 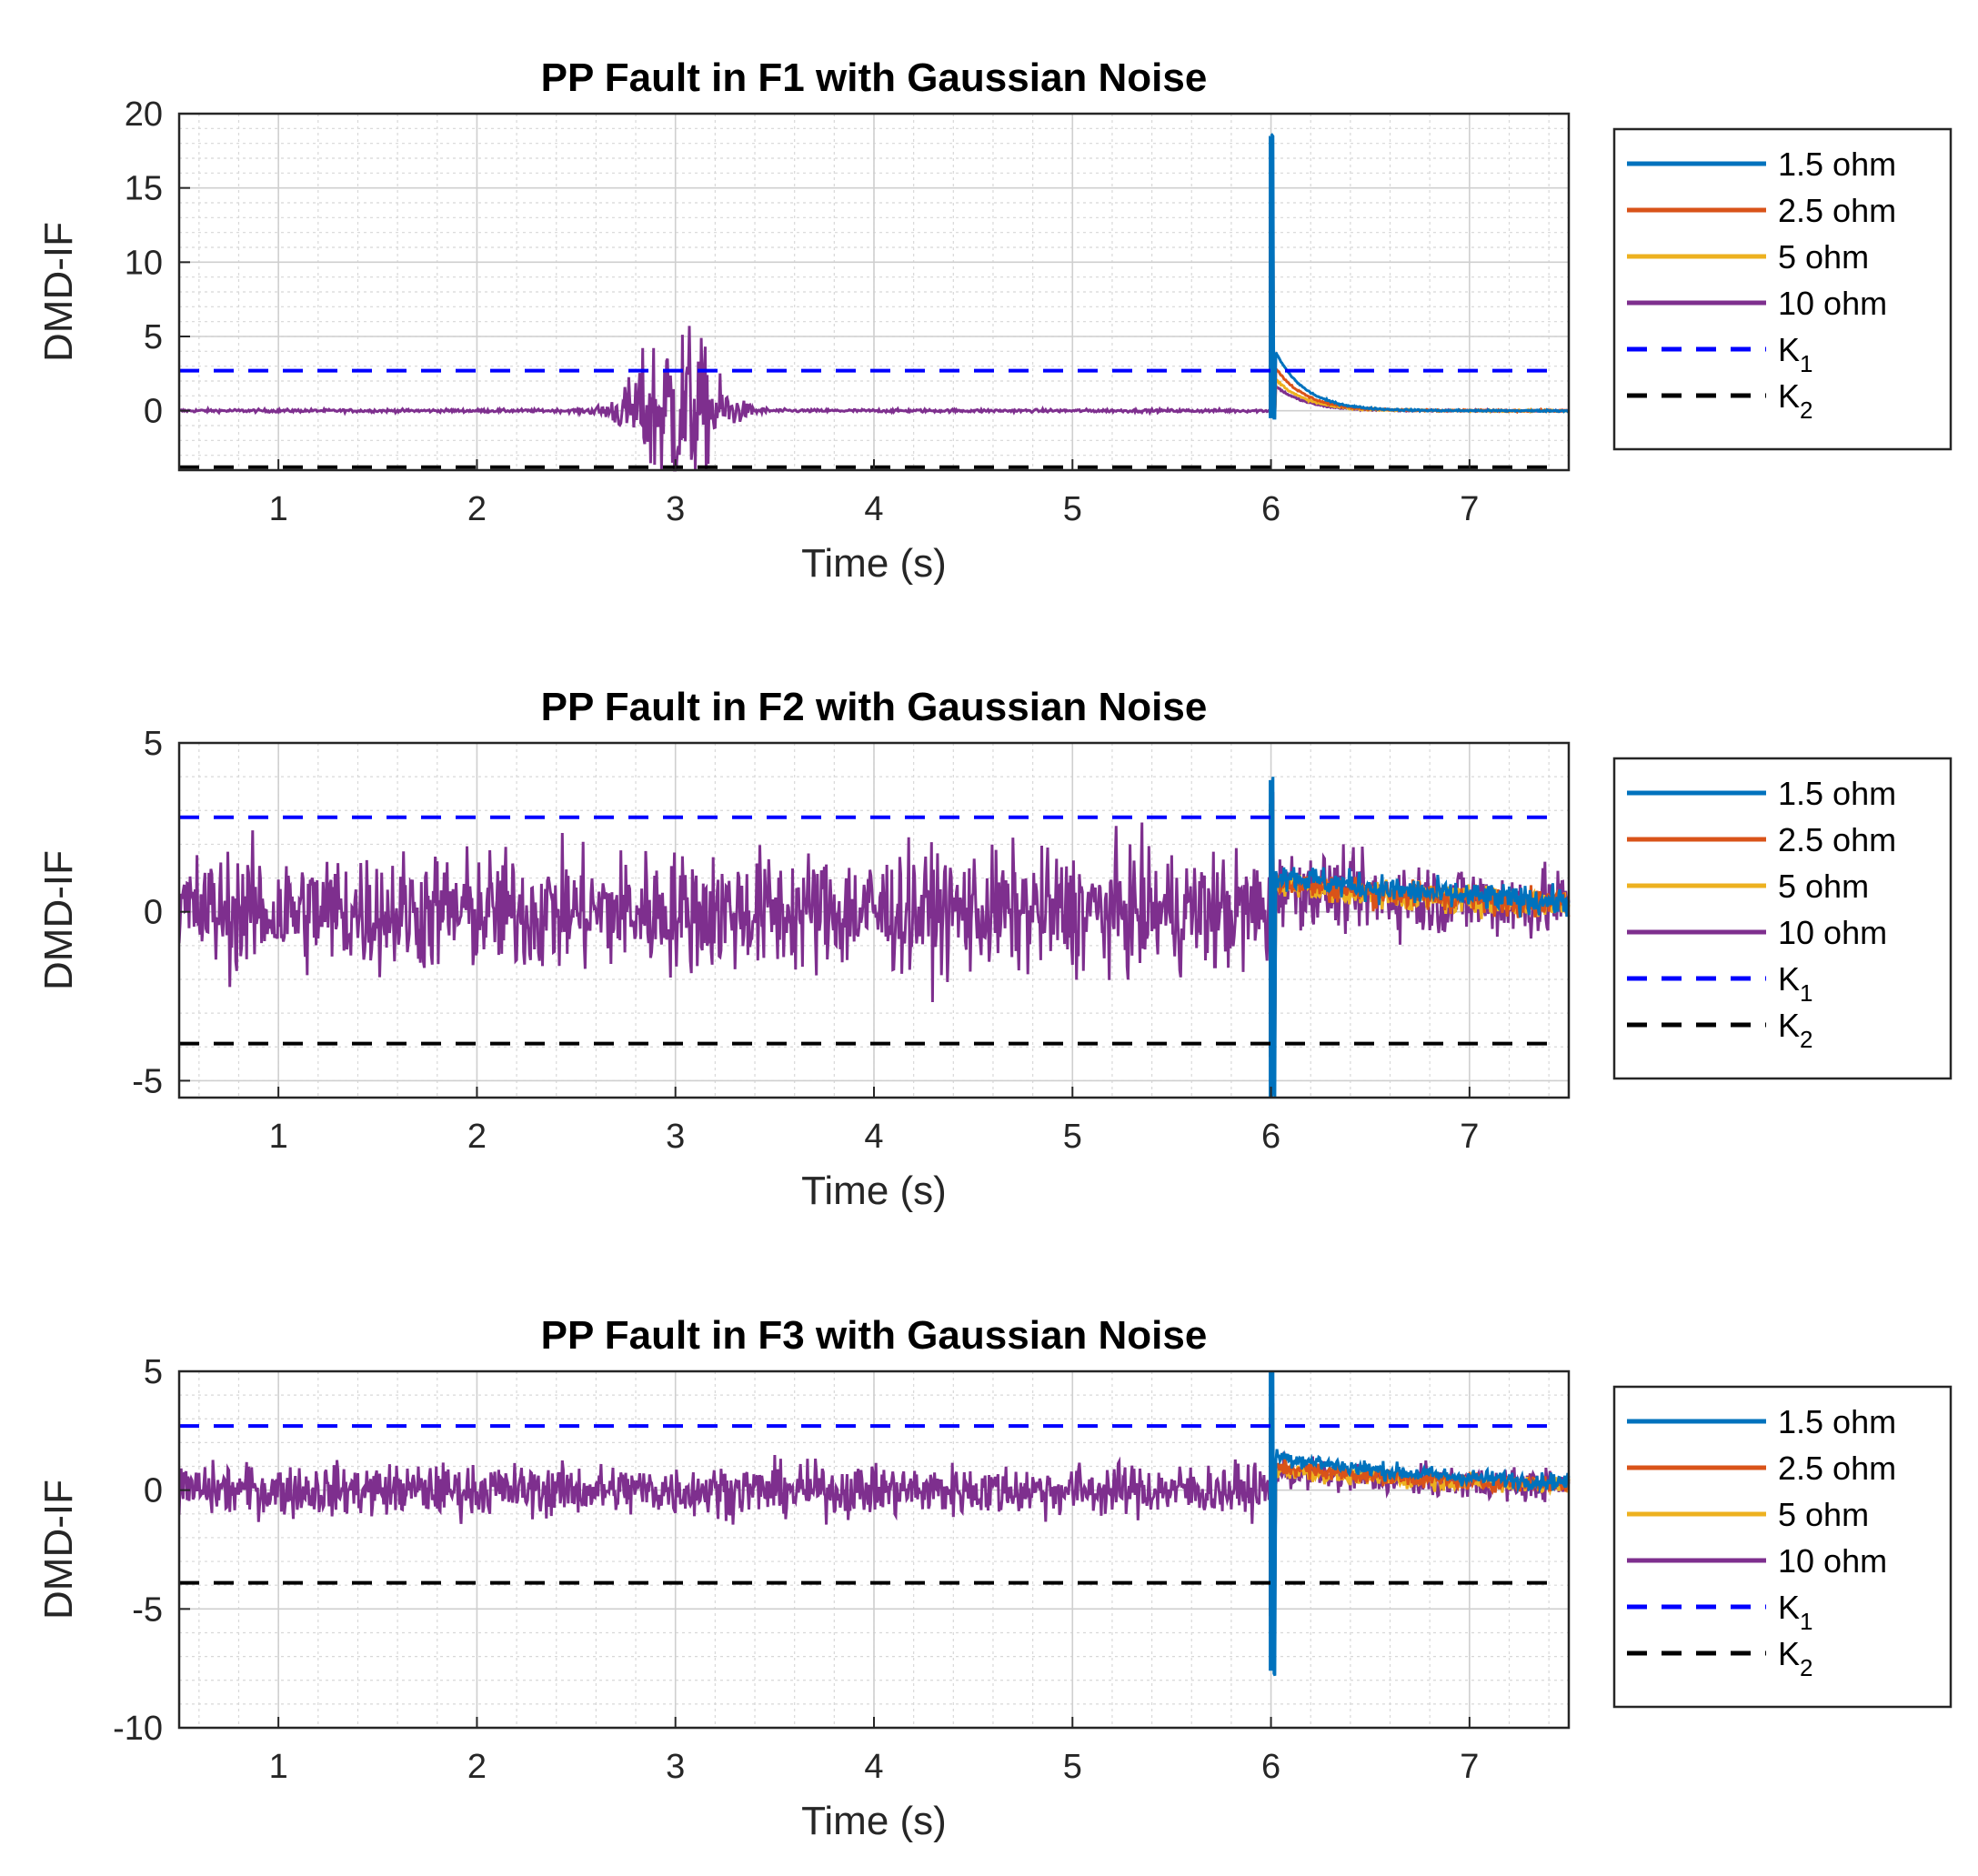 I want to click on y-tick-label: 10, so click(x=144, y=263).